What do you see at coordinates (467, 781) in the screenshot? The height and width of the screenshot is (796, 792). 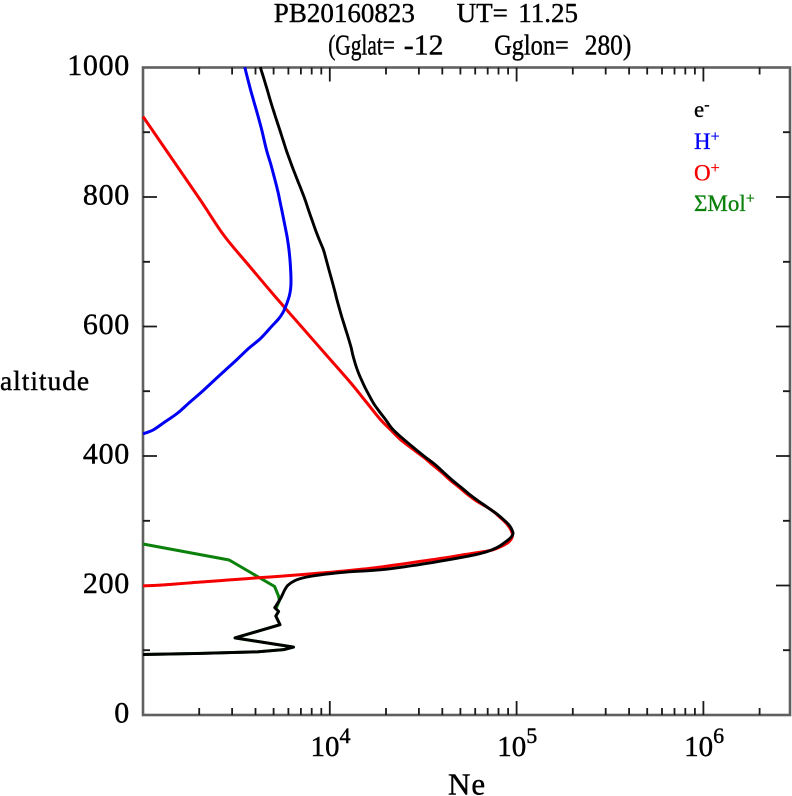 I see `svg-text: Ne` at bounding box center [467, 781].